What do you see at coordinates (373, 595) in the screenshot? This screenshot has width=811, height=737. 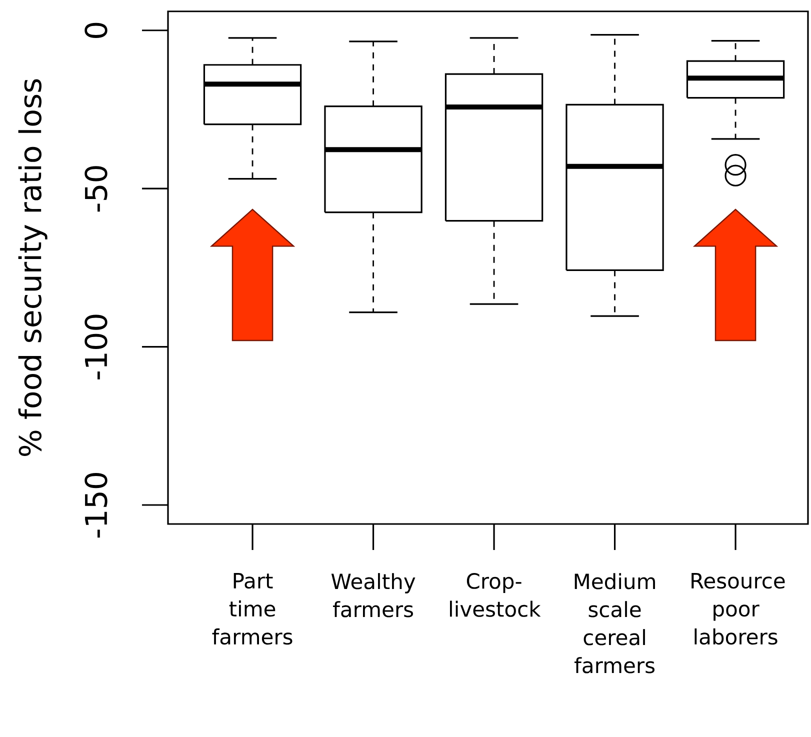 I see `x-tick-label: Wealthy farmers` at bounding box center [373, 595].